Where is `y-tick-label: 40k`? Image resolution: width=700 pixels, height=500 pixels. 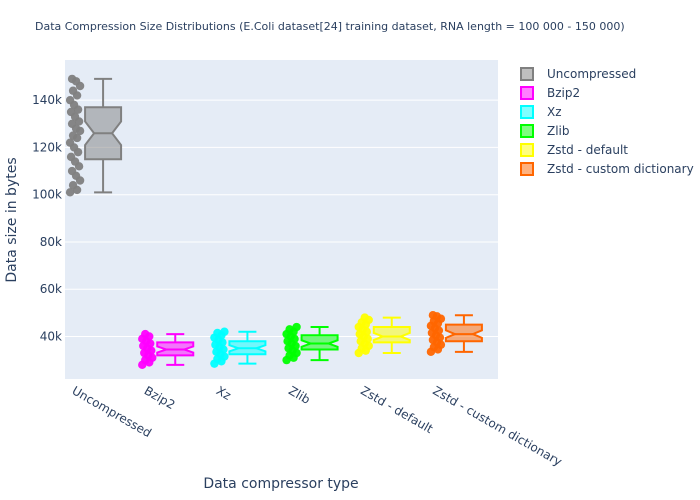 y-tick-label: 40k is located at coordinates (51, 336).